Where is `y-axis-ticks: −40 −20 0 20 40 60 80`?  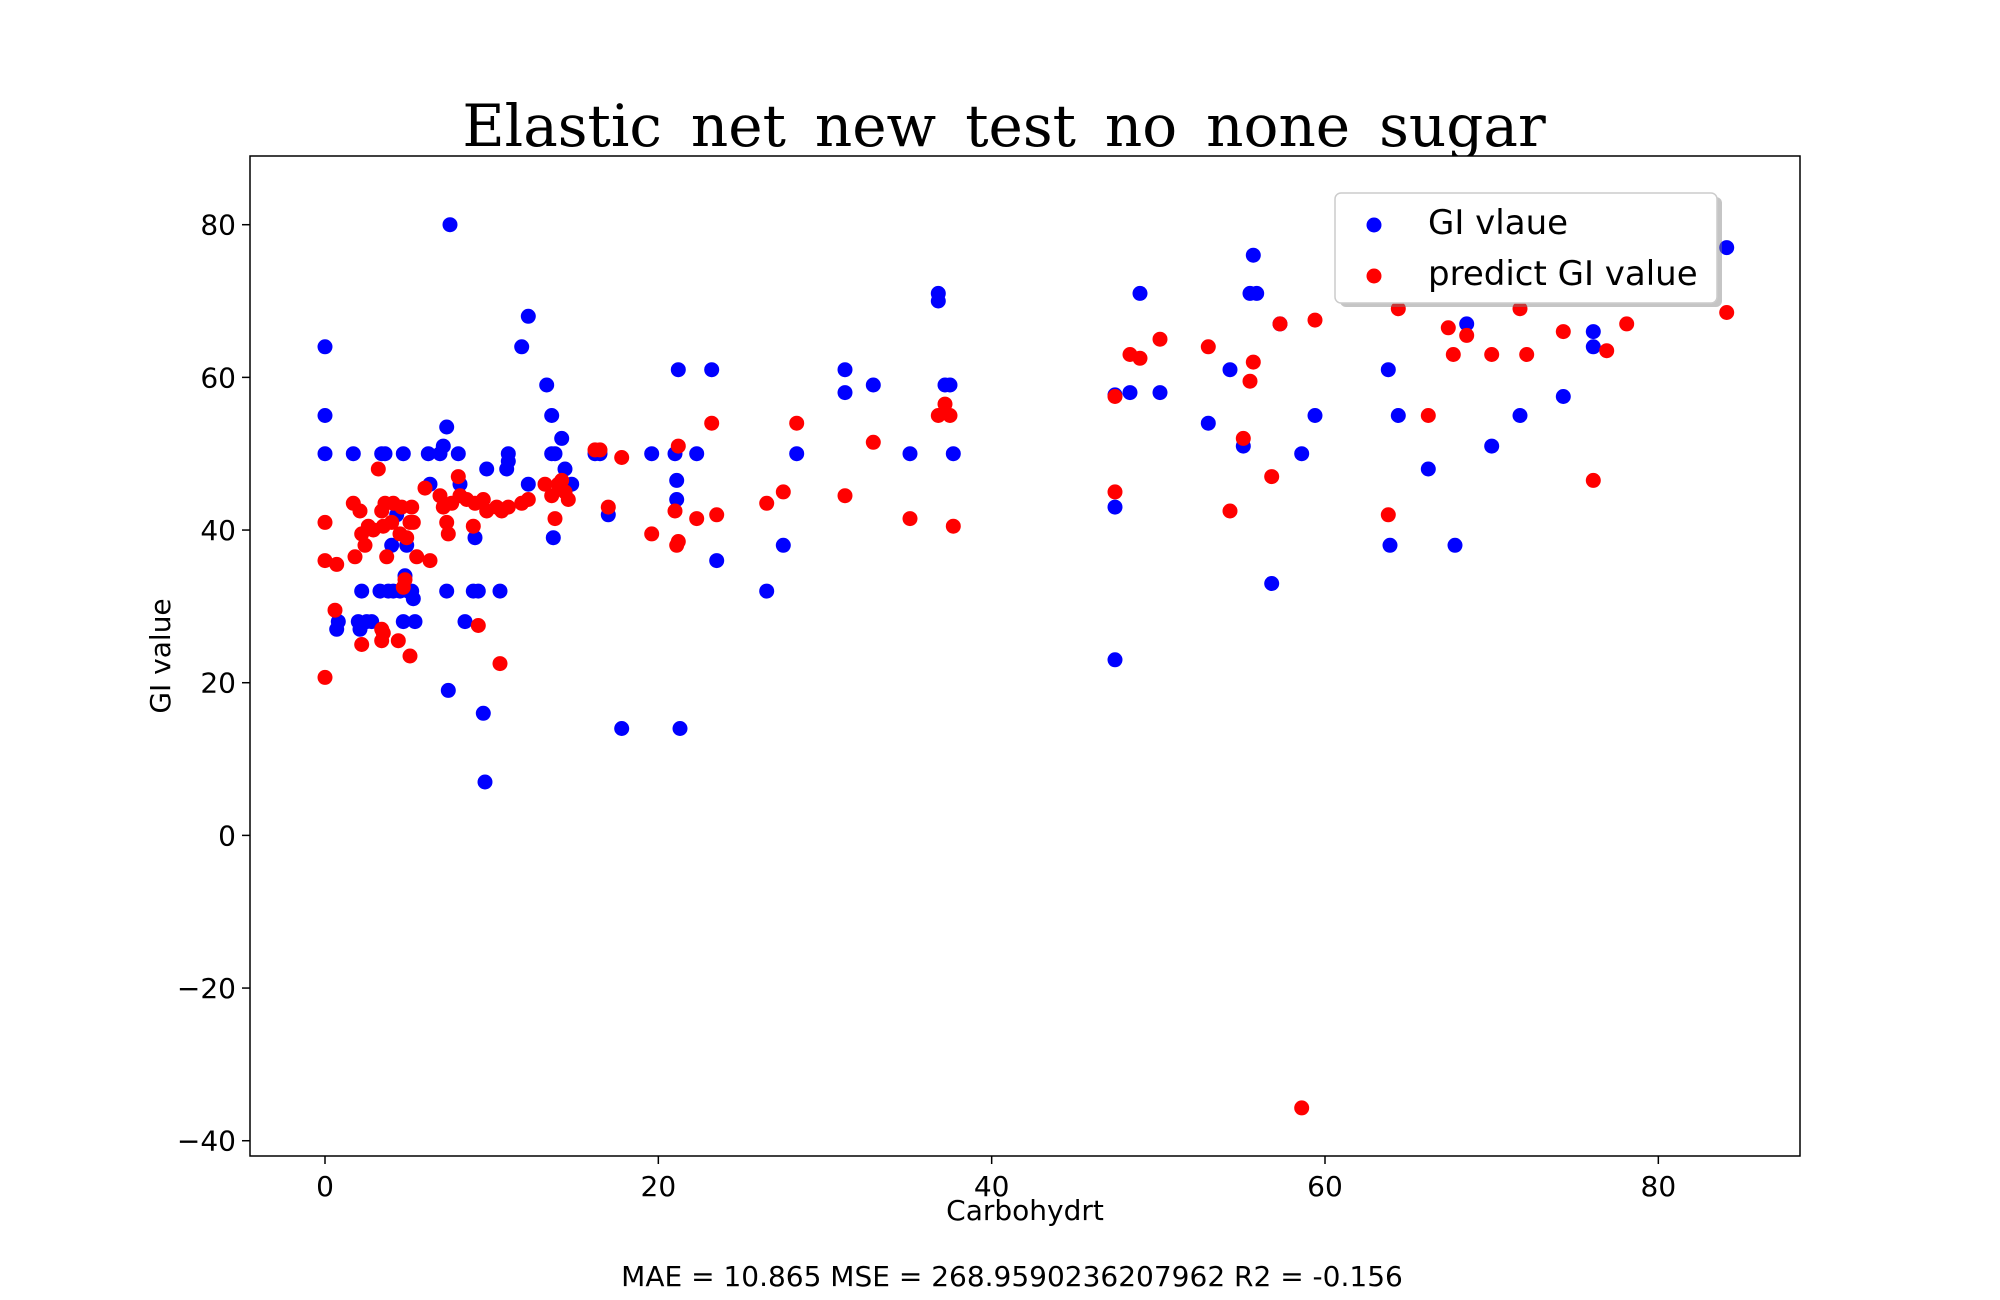 y-axis-ticks: −40 −20 0 20 40 60 80 is located at coordinates (213, 683).